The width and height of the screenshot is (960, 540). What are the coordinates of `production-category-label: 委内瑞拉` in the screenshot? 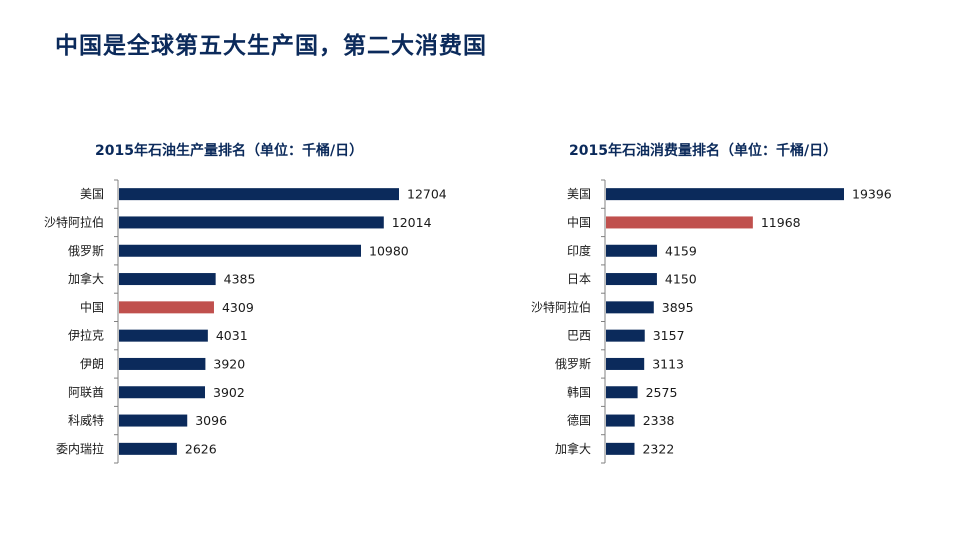 It's located at (80, 448).